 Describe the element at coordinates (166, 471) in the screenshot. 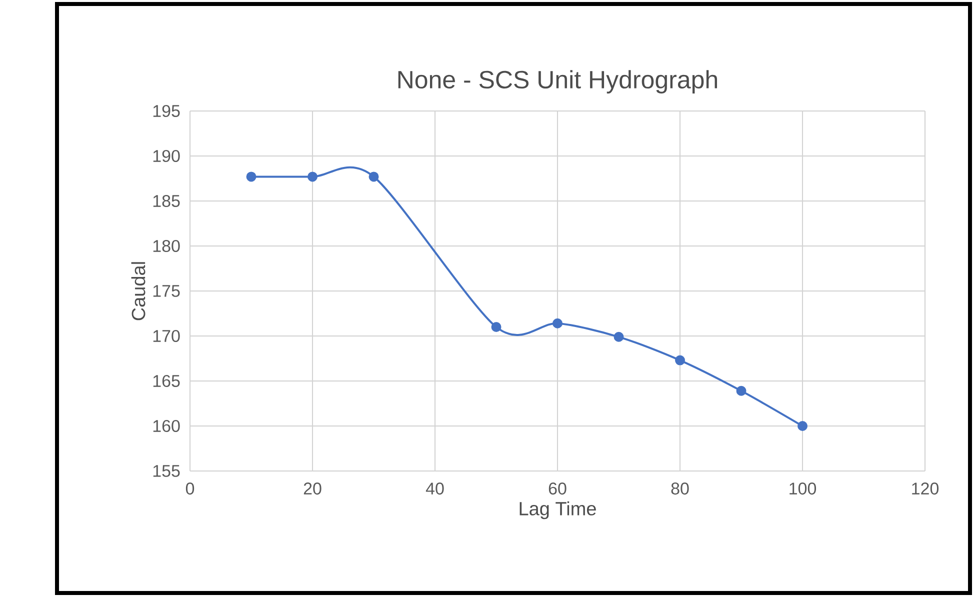

I see `y-tick-label: 155` at that location.